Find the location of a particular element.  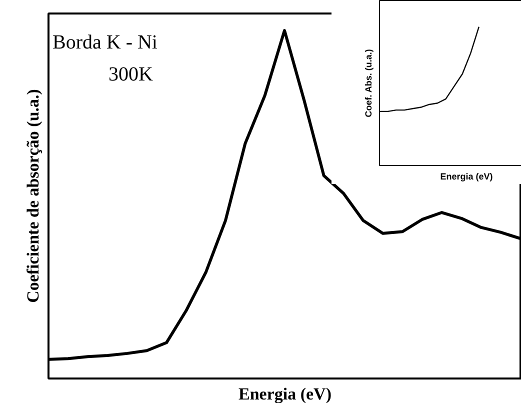

y-axis-title: Coef. Abs. (u.a.) is located at coordinates (369, 83).